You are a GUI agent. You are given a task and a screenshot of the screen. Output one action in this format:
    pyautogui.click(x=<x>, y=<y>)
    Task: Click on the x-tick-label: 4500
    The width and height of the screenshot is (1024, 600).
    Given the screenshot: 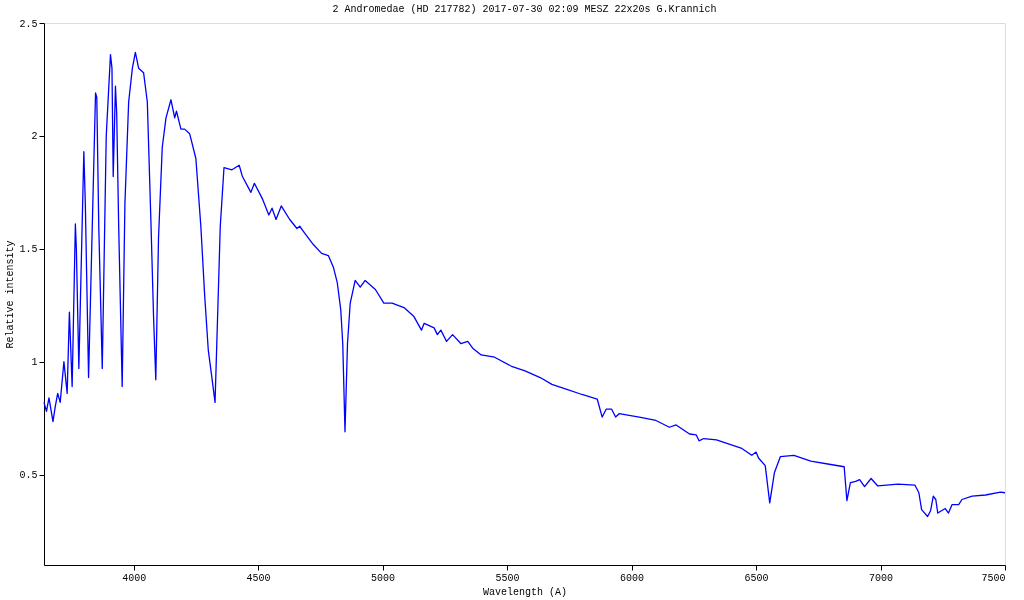 What is the action you would take?
    pyautogui.click(x=258, y=578)
    